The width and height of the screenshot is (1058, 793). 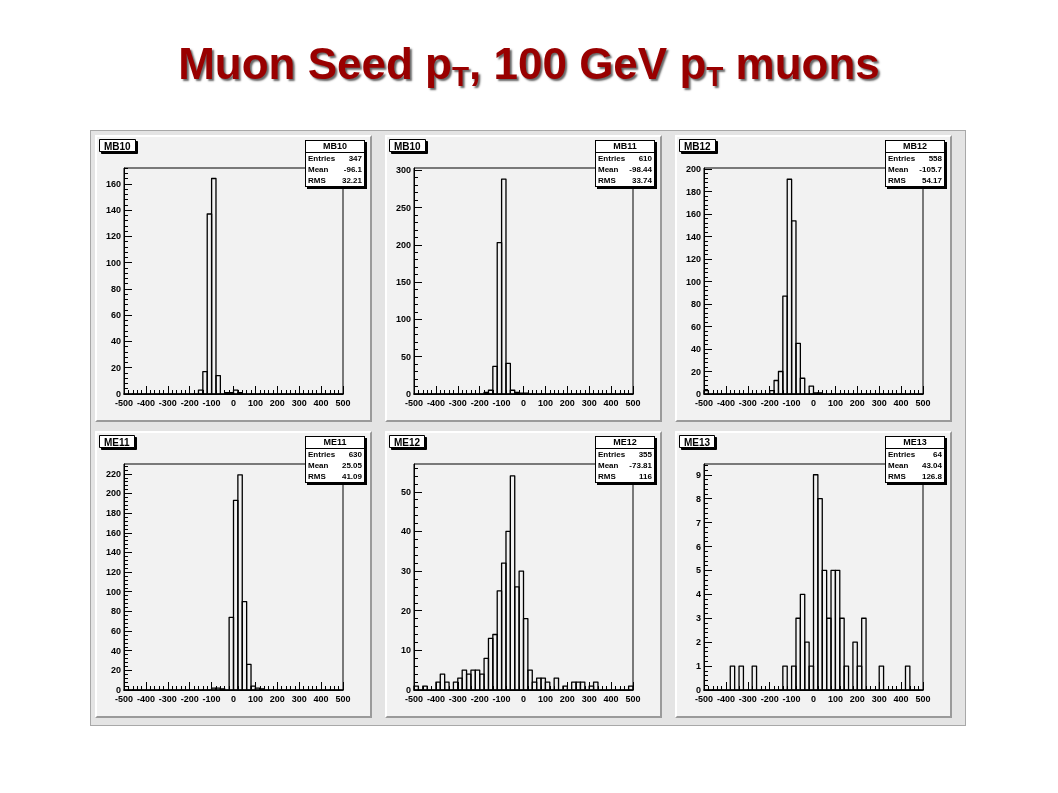 I want to click on annotation: Mean -105.7, so click(x=915, y=169).